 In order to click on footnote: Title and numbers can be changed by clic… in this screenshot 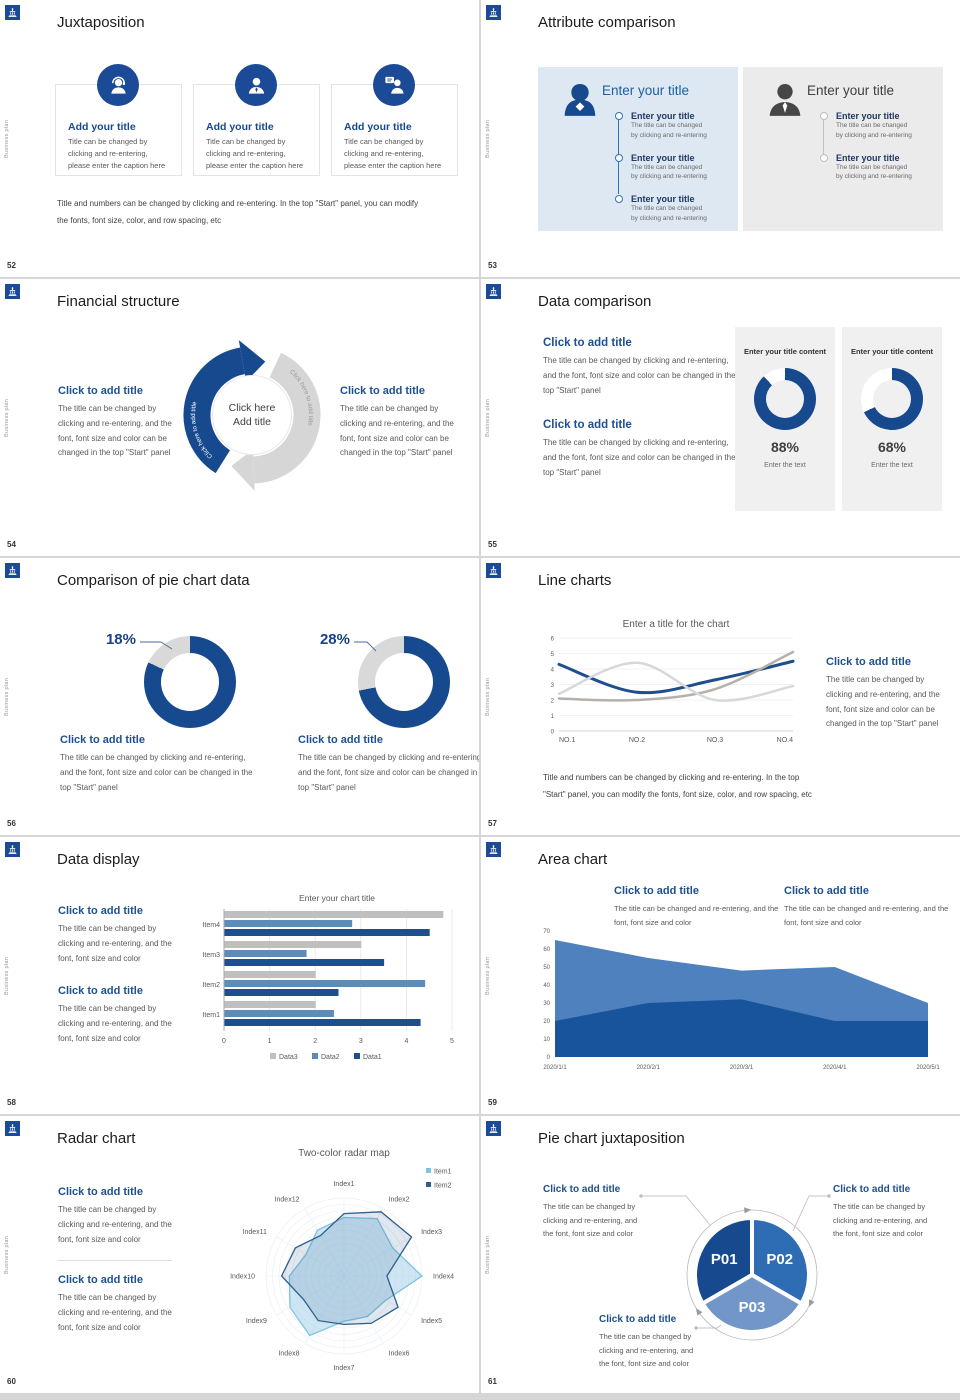, I will do `click(244, 213)`.